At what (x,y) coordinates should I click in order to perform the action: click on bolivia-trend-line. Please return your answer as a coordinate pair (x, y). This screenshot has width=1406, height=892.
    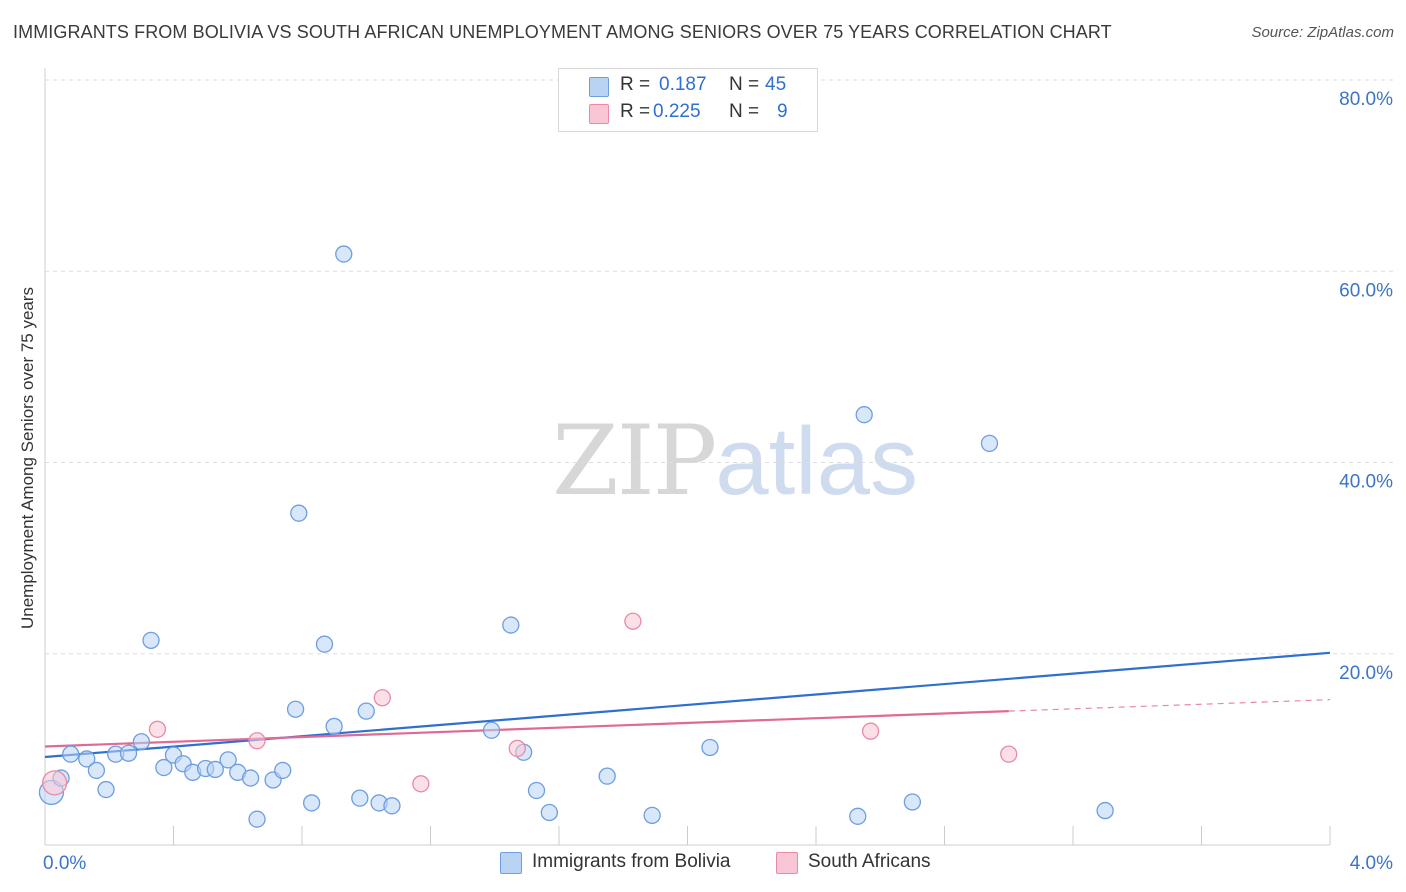
    Looking at the image, I should click on (687, 705).